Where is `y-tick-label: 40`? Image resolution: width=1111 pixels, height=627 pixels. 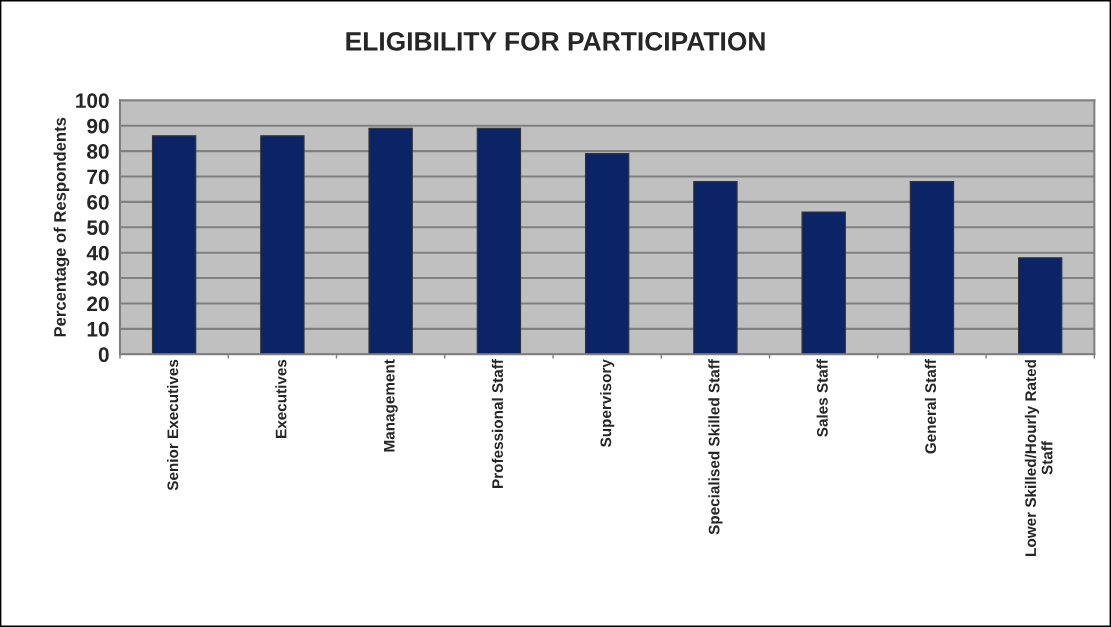 y-tick-label: 40 is located at coordinates (97, 253).